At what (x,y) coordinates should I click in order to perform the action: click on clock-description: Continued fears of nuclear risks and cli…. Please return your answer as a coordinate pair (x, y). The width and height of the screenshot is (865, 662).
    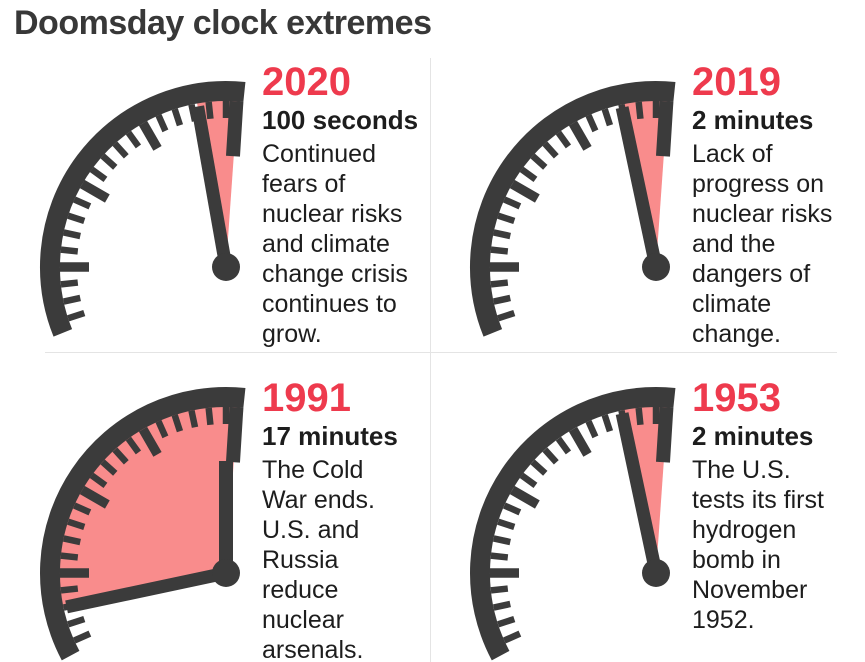
    Looking at the image, I should click on (335, 244).